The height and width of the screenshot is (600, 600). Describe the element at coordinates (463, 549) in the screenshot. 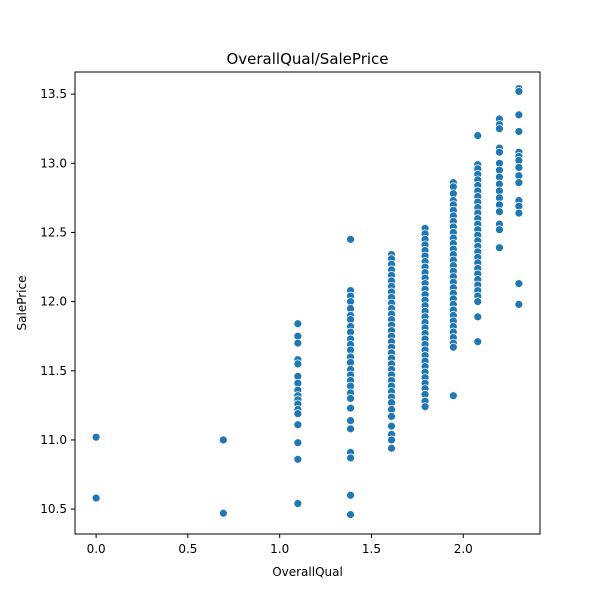

I see `x-tick-label: 2.0` at that location.